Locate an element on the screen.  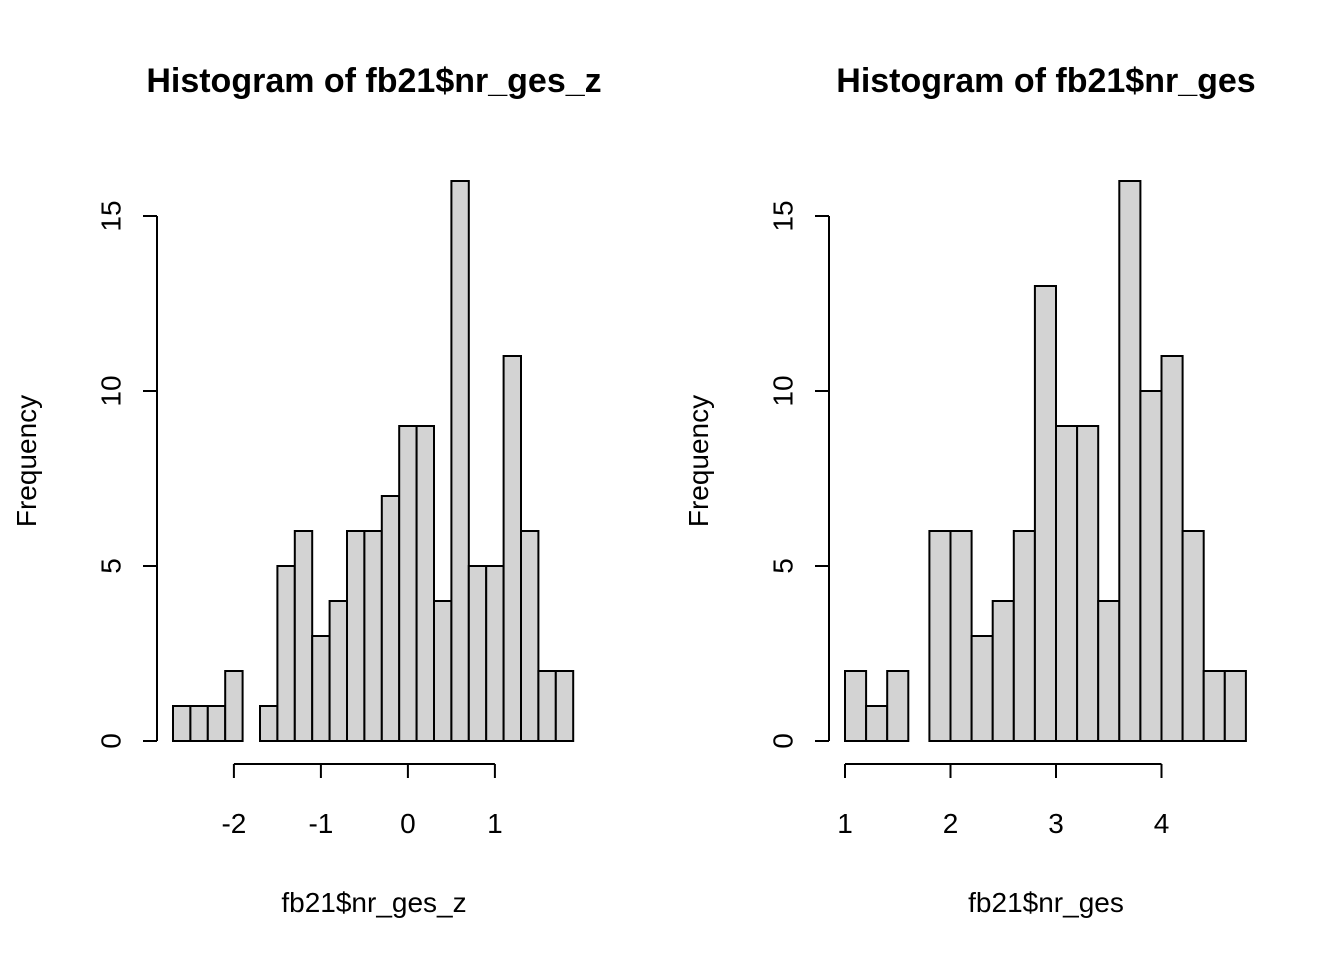
x-tick-label: 3 is located at coordinates (1056, 823).